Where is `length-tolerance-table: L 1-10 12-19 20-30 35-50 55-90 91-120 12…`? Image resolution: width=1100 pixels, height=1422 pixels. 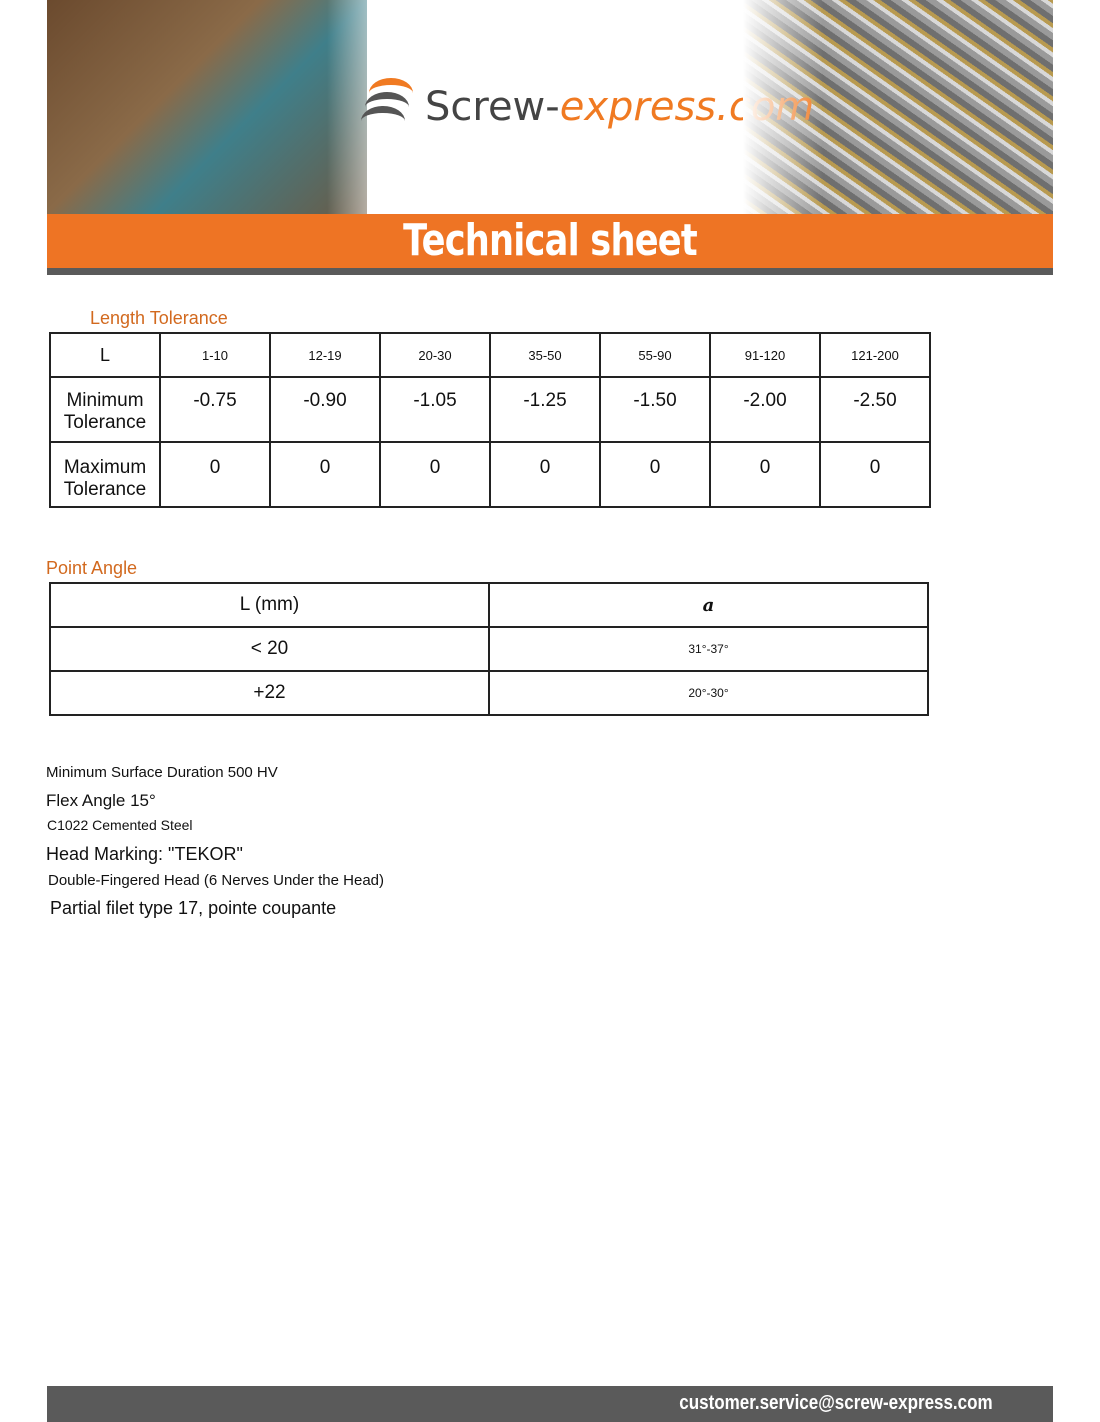 length-tolerance-table: L 1-10 12-19 20-30 35-50 55-90 91-120 12… is located at coordinates (490, 420).